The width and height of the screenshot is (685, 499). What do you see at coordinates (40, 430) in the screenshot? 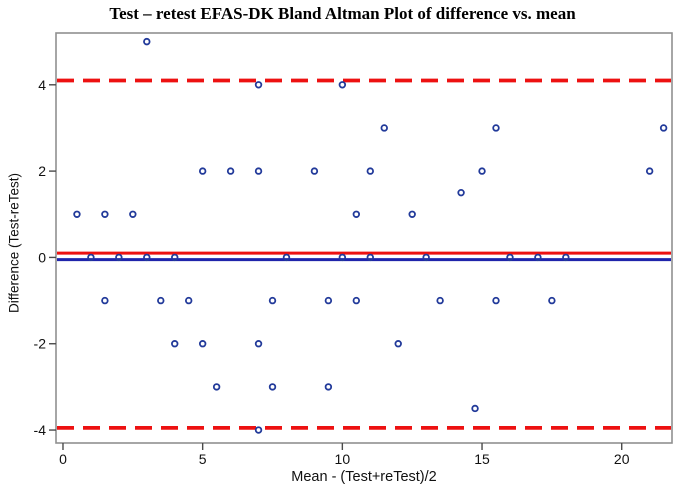
I see `y-tick-label: -4` at bounding box center [40, 430].